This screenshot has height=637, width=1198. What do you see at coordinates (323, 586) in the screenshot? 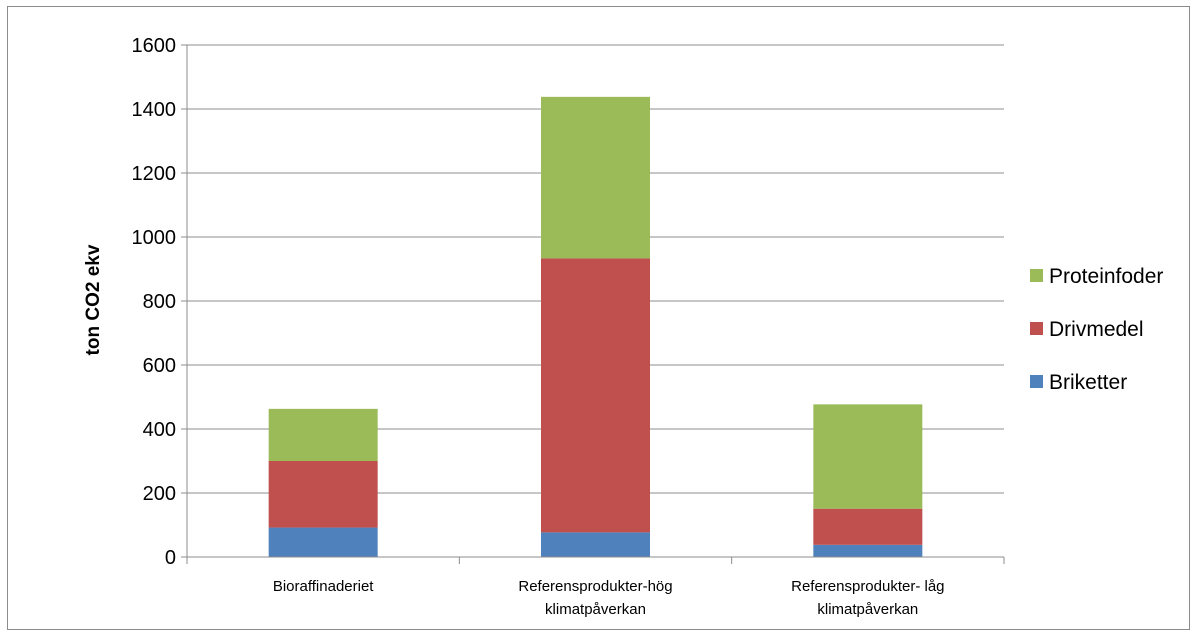
I see `x-category-label: Bioraffinaderiet` at bounding box center [323, 586].